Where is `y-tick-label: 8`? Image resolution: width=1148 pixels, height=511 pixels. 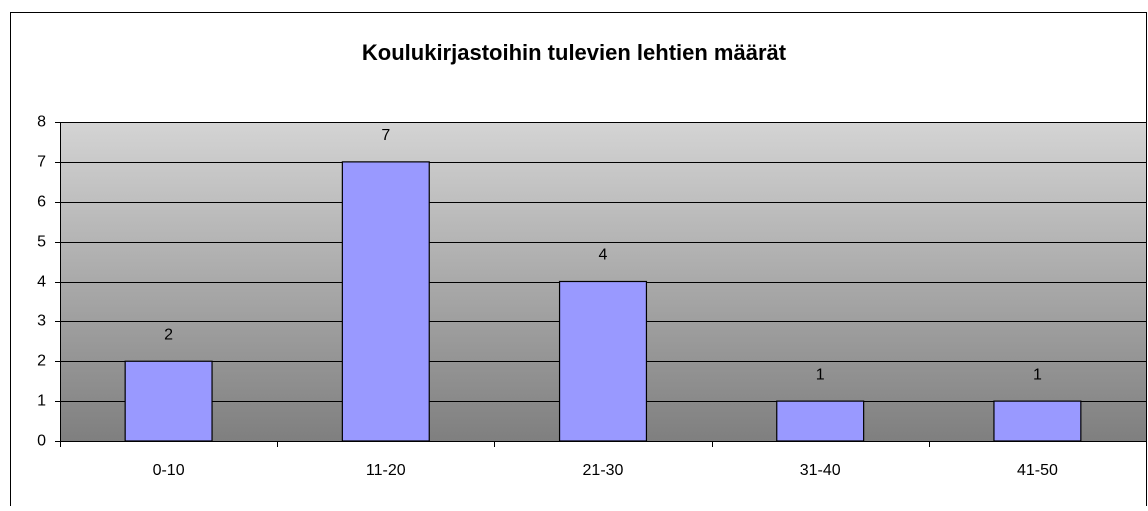 y-tick-label: 8 is located at coordinates (41, 122).